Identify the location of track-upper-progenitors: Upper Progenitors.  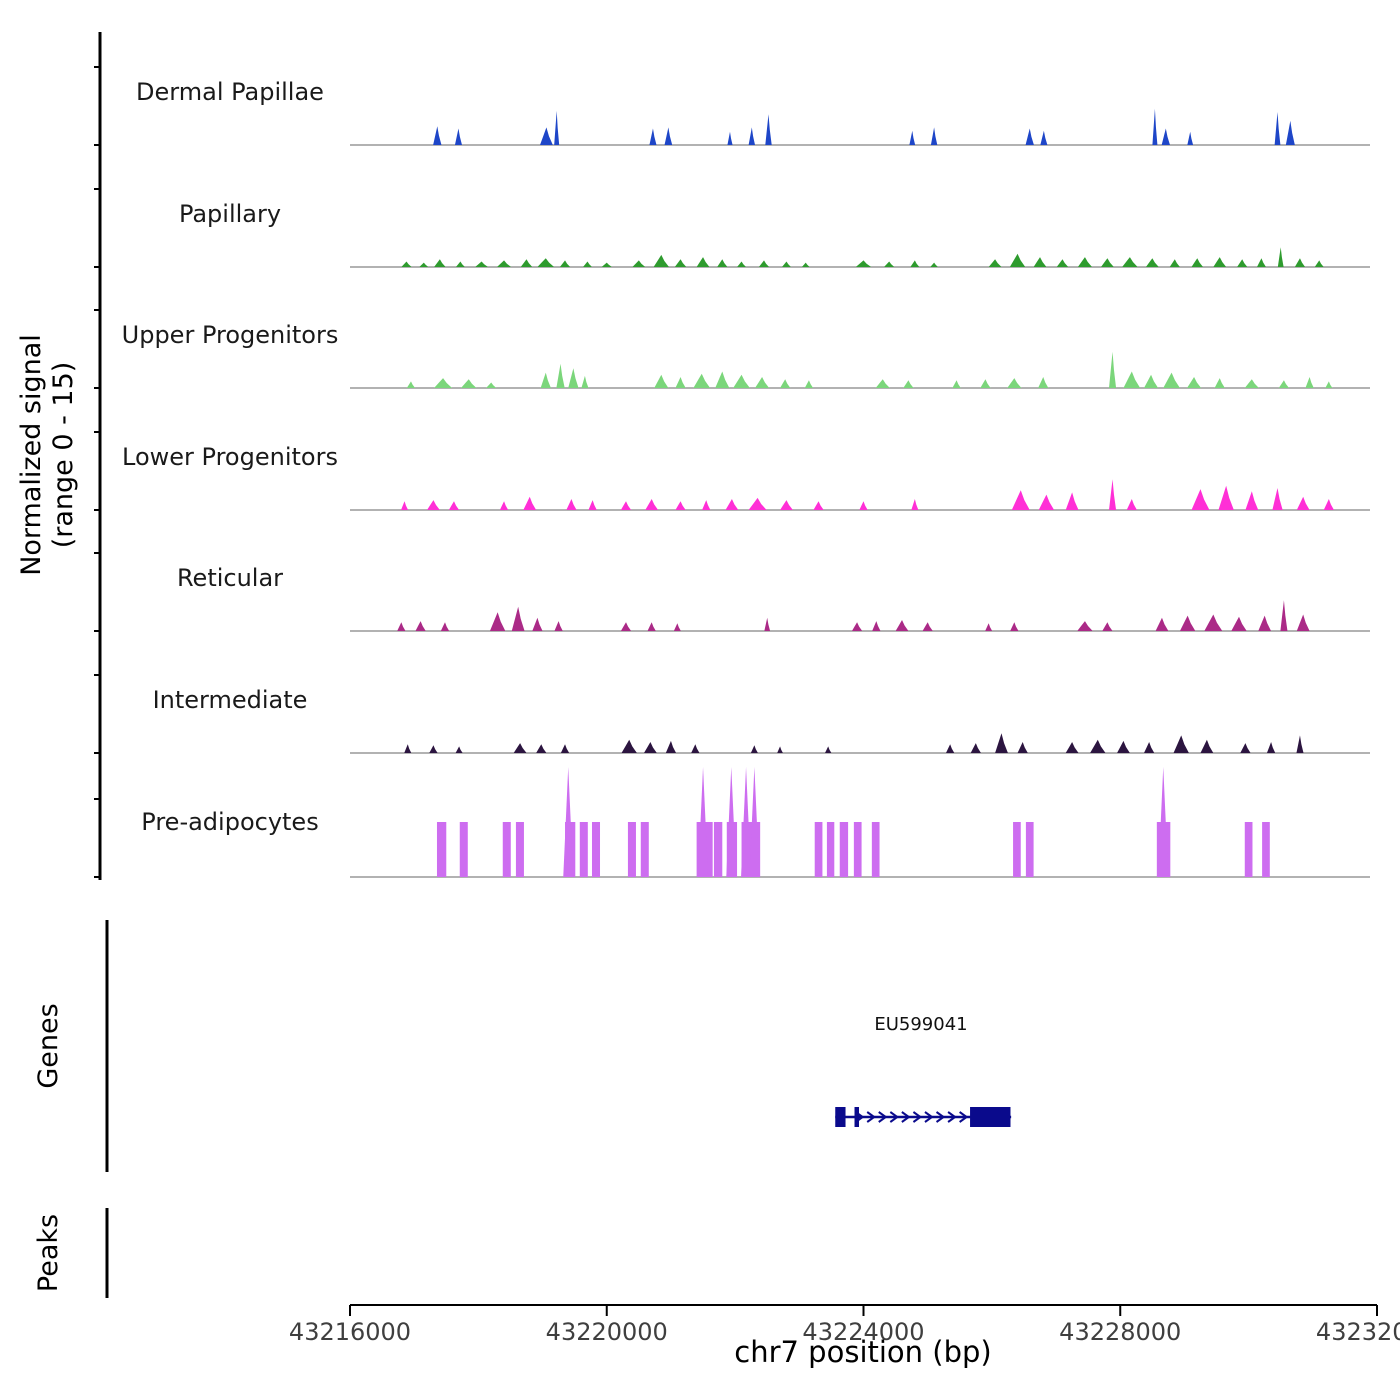
(746, 355).